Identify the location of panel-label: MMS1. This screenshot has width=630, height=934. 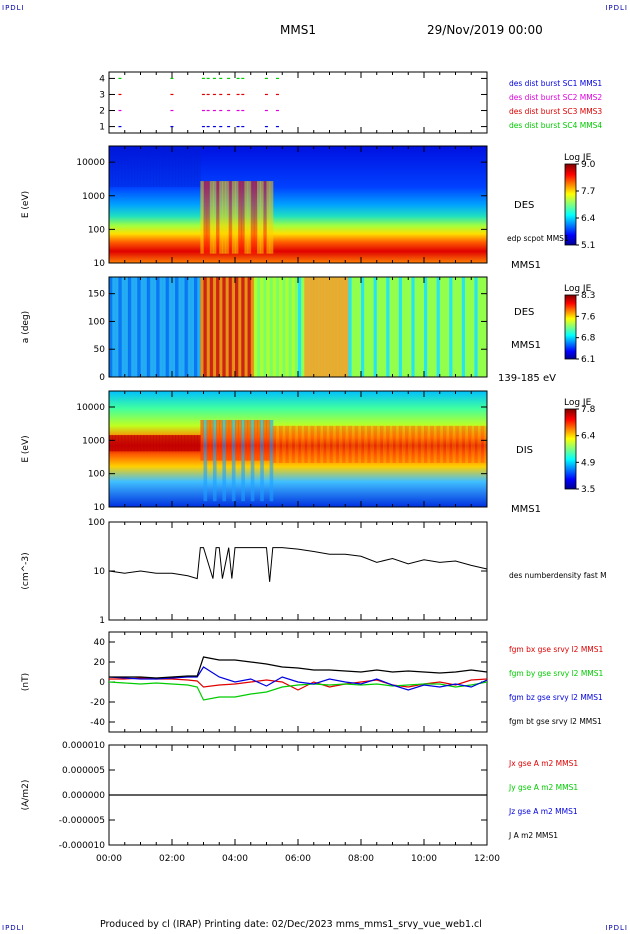
(526, 265).